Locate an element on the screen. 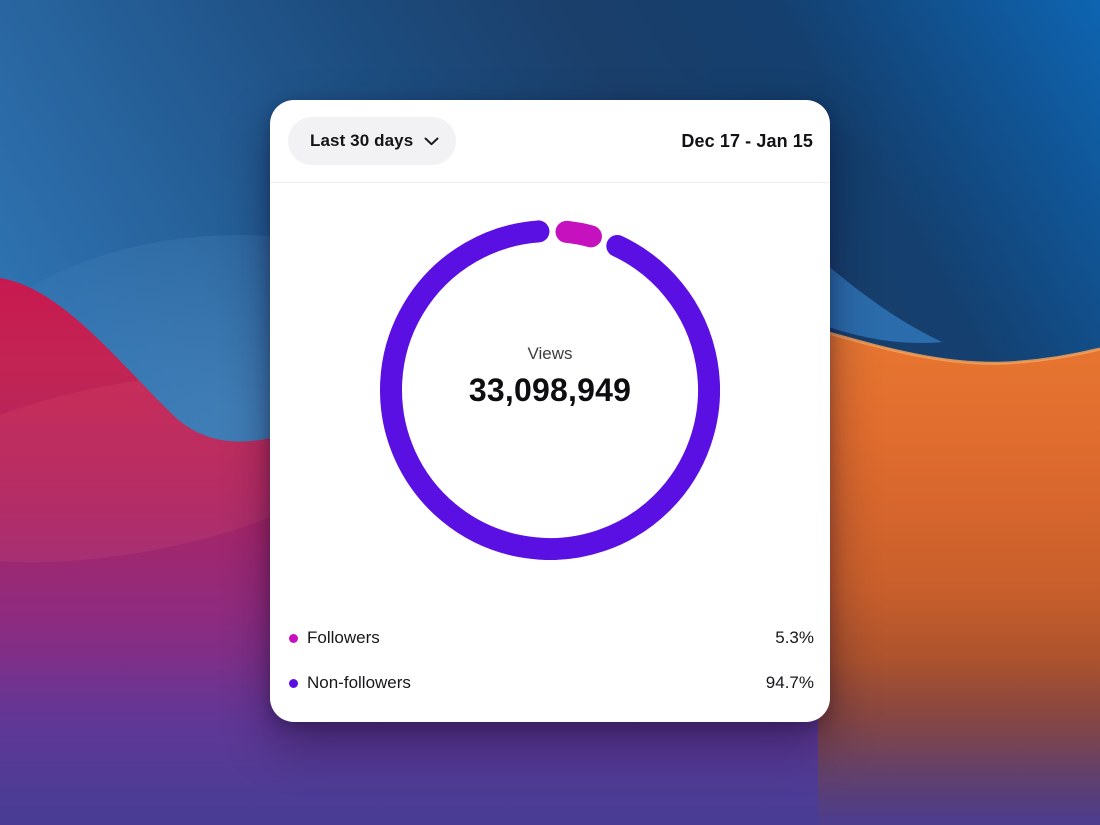  date-range-selector-button: Last 30 days is located at coordinates (372, 141).